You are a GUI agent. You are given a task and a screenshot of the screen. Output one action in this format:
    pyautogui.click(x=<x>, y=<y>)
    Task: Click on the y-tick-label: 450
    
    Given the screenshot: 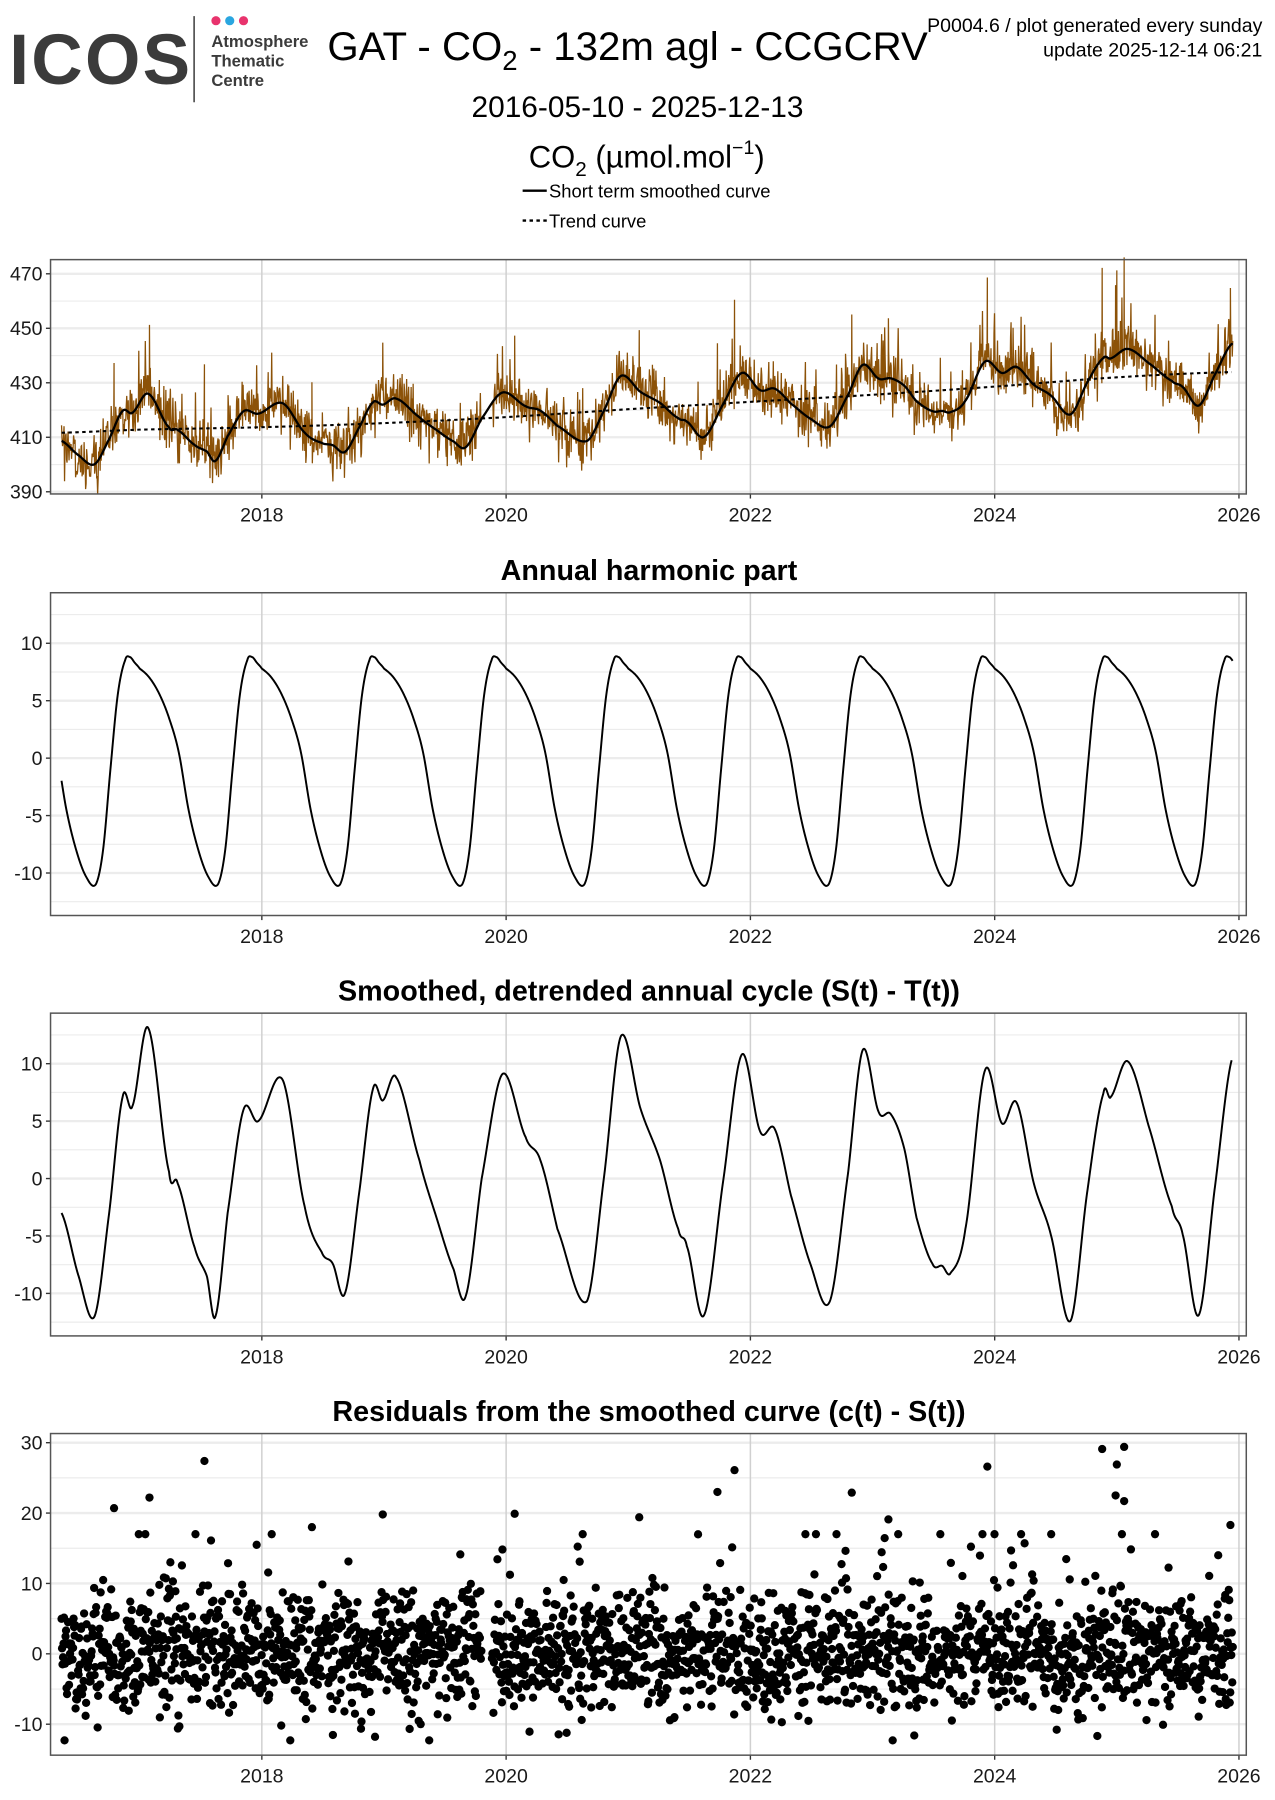 What is the action you would take?
    pyautogui.click(x=26, y=329)
    